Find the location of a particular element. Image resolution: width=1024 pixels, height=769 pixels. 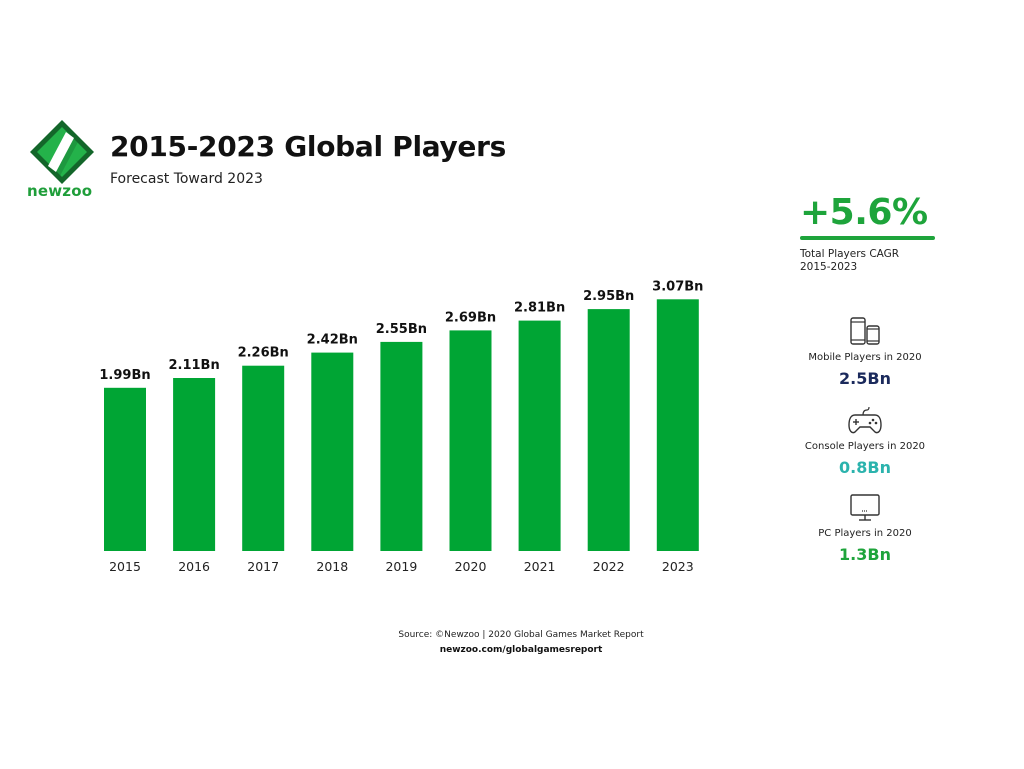

x-tick-2022: 2022 is located at coordinates (609, 566).